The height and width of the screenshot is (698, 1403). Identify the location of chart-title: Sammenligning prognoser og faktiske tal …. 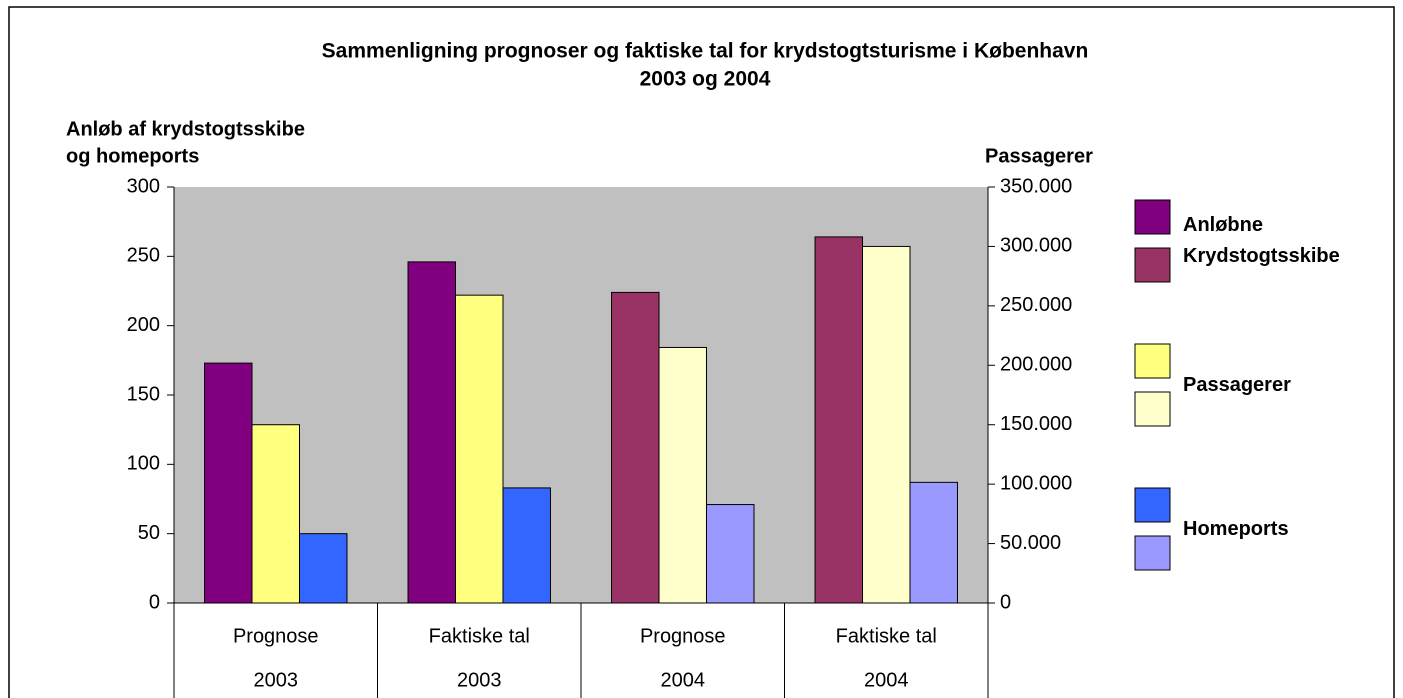
(705, 51).